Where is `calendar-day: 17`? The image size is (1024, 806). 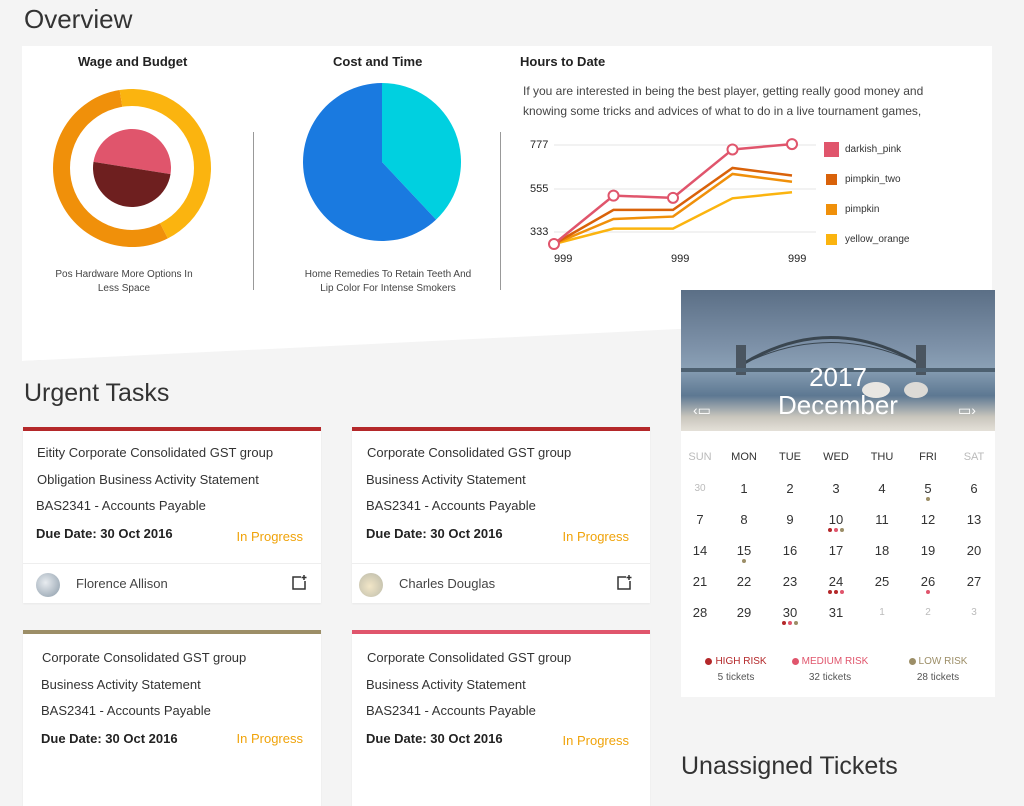 calendar-day: 17 is located at coordinates (836, 550).